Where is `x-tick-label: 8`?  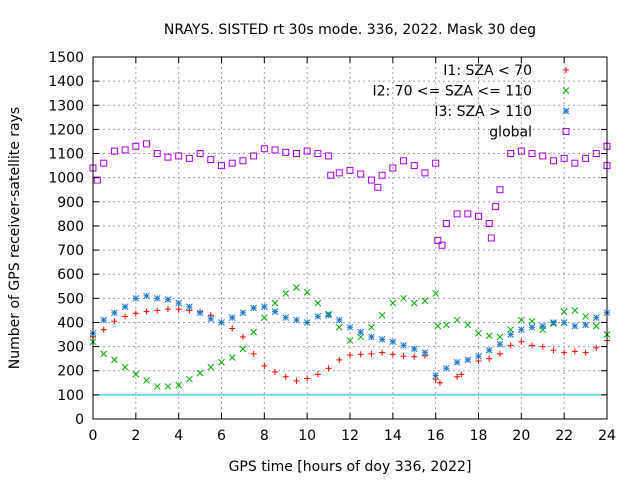 x-tick-label: 8 is located at coordinates (264, 436).